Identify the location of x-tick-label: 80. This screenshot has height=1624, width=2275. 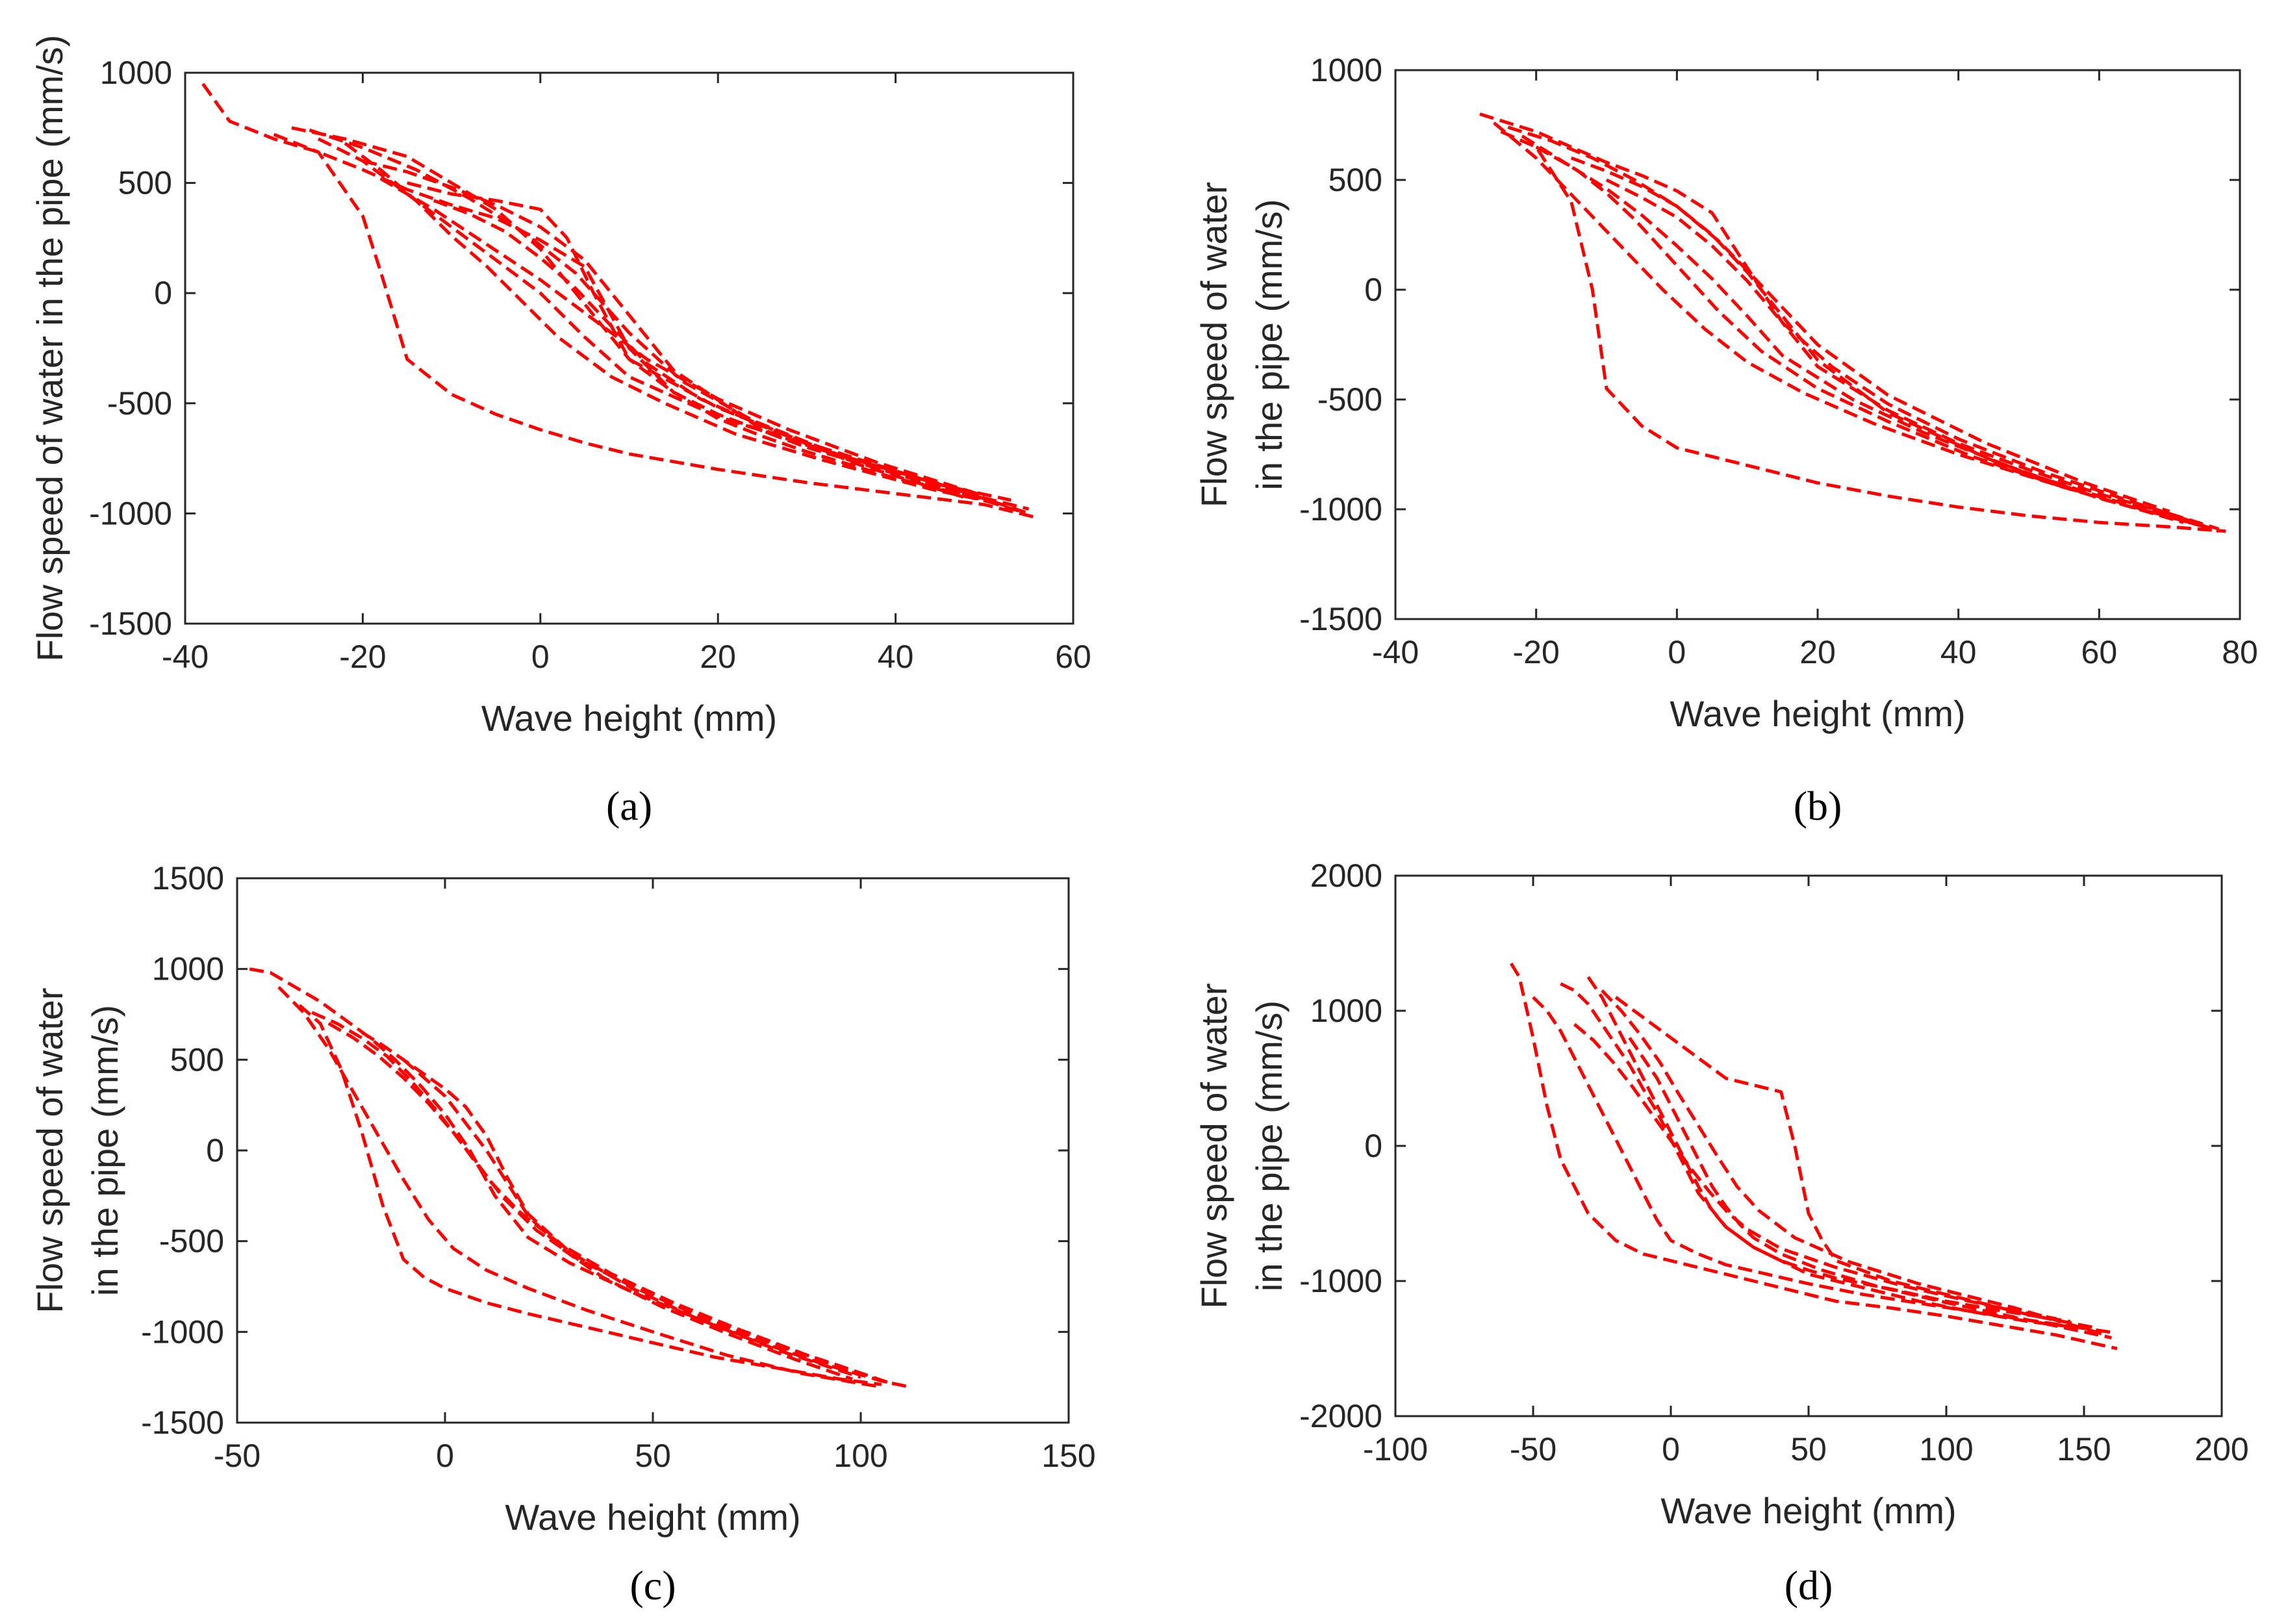
(2240, 652).